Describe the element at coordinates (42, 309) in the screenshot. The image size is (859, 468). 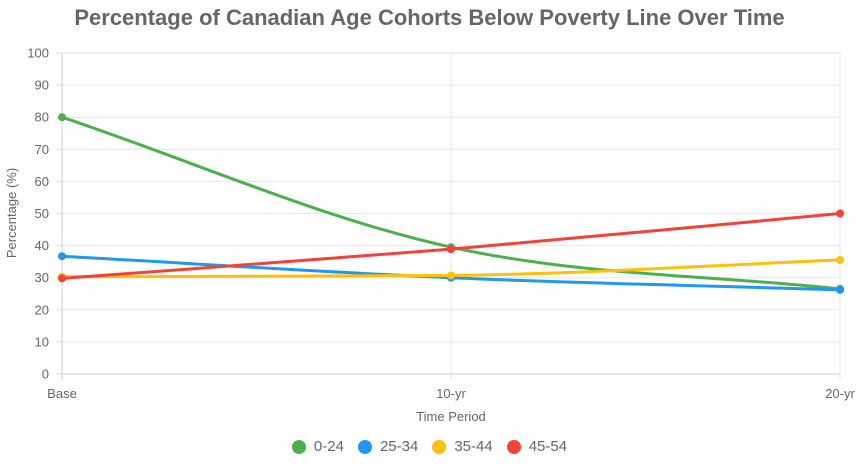
I see `y-tick-label: 20` at that location.